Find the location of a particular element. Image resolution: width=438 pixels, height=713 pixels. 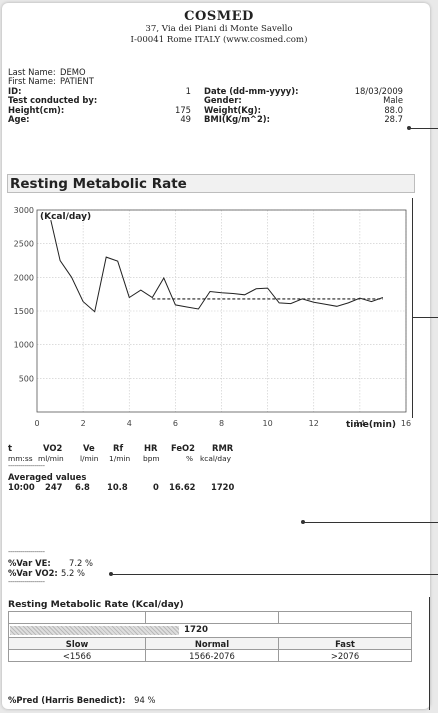

avg-rf: 10.8 is located at coordinates (117, 487).